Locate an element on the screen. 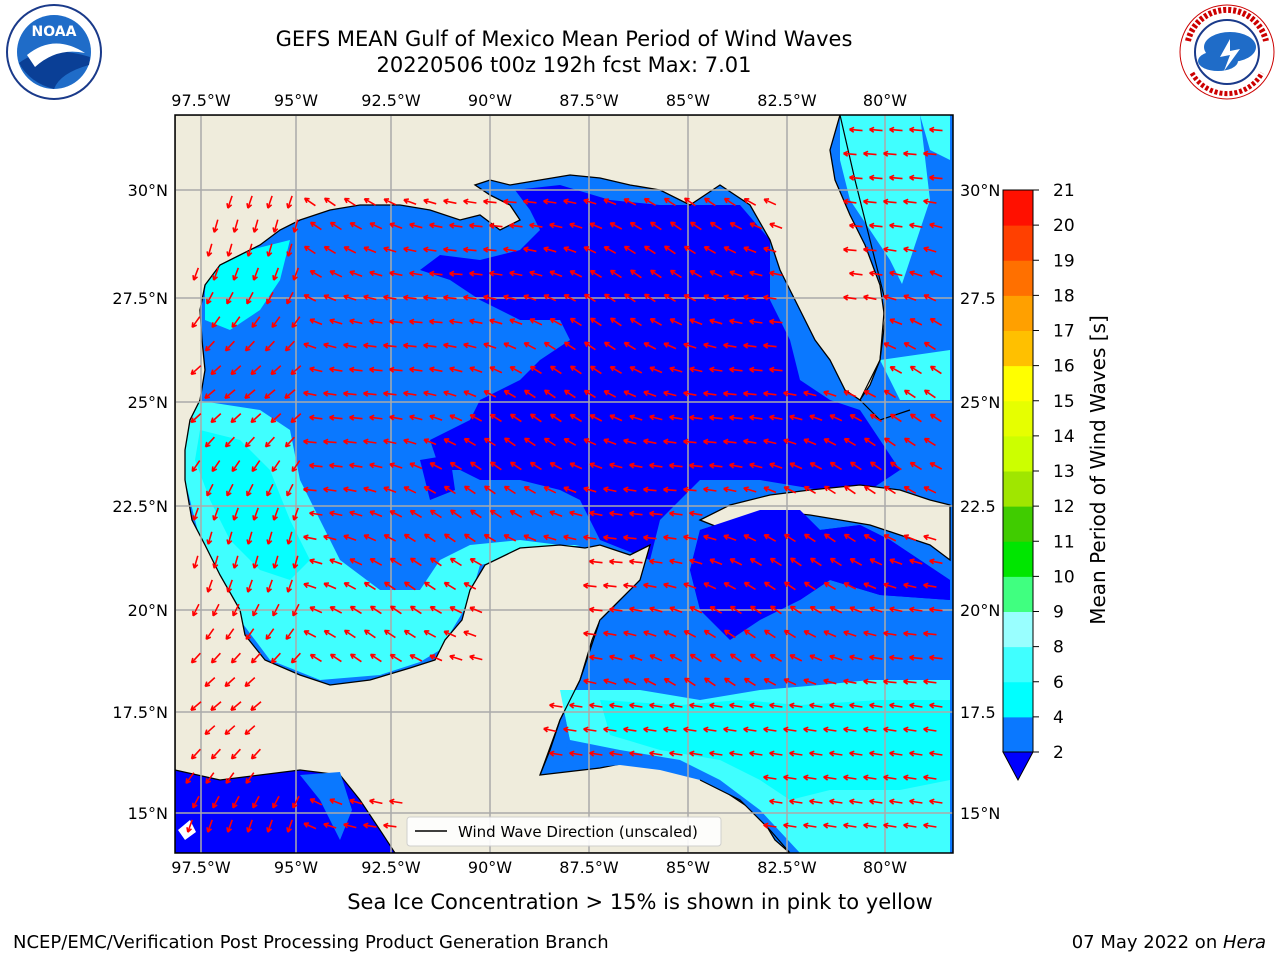 This screenshot has width=1280, height=960. colorbar-tick: 18 is located at coordinates (1064, 296).